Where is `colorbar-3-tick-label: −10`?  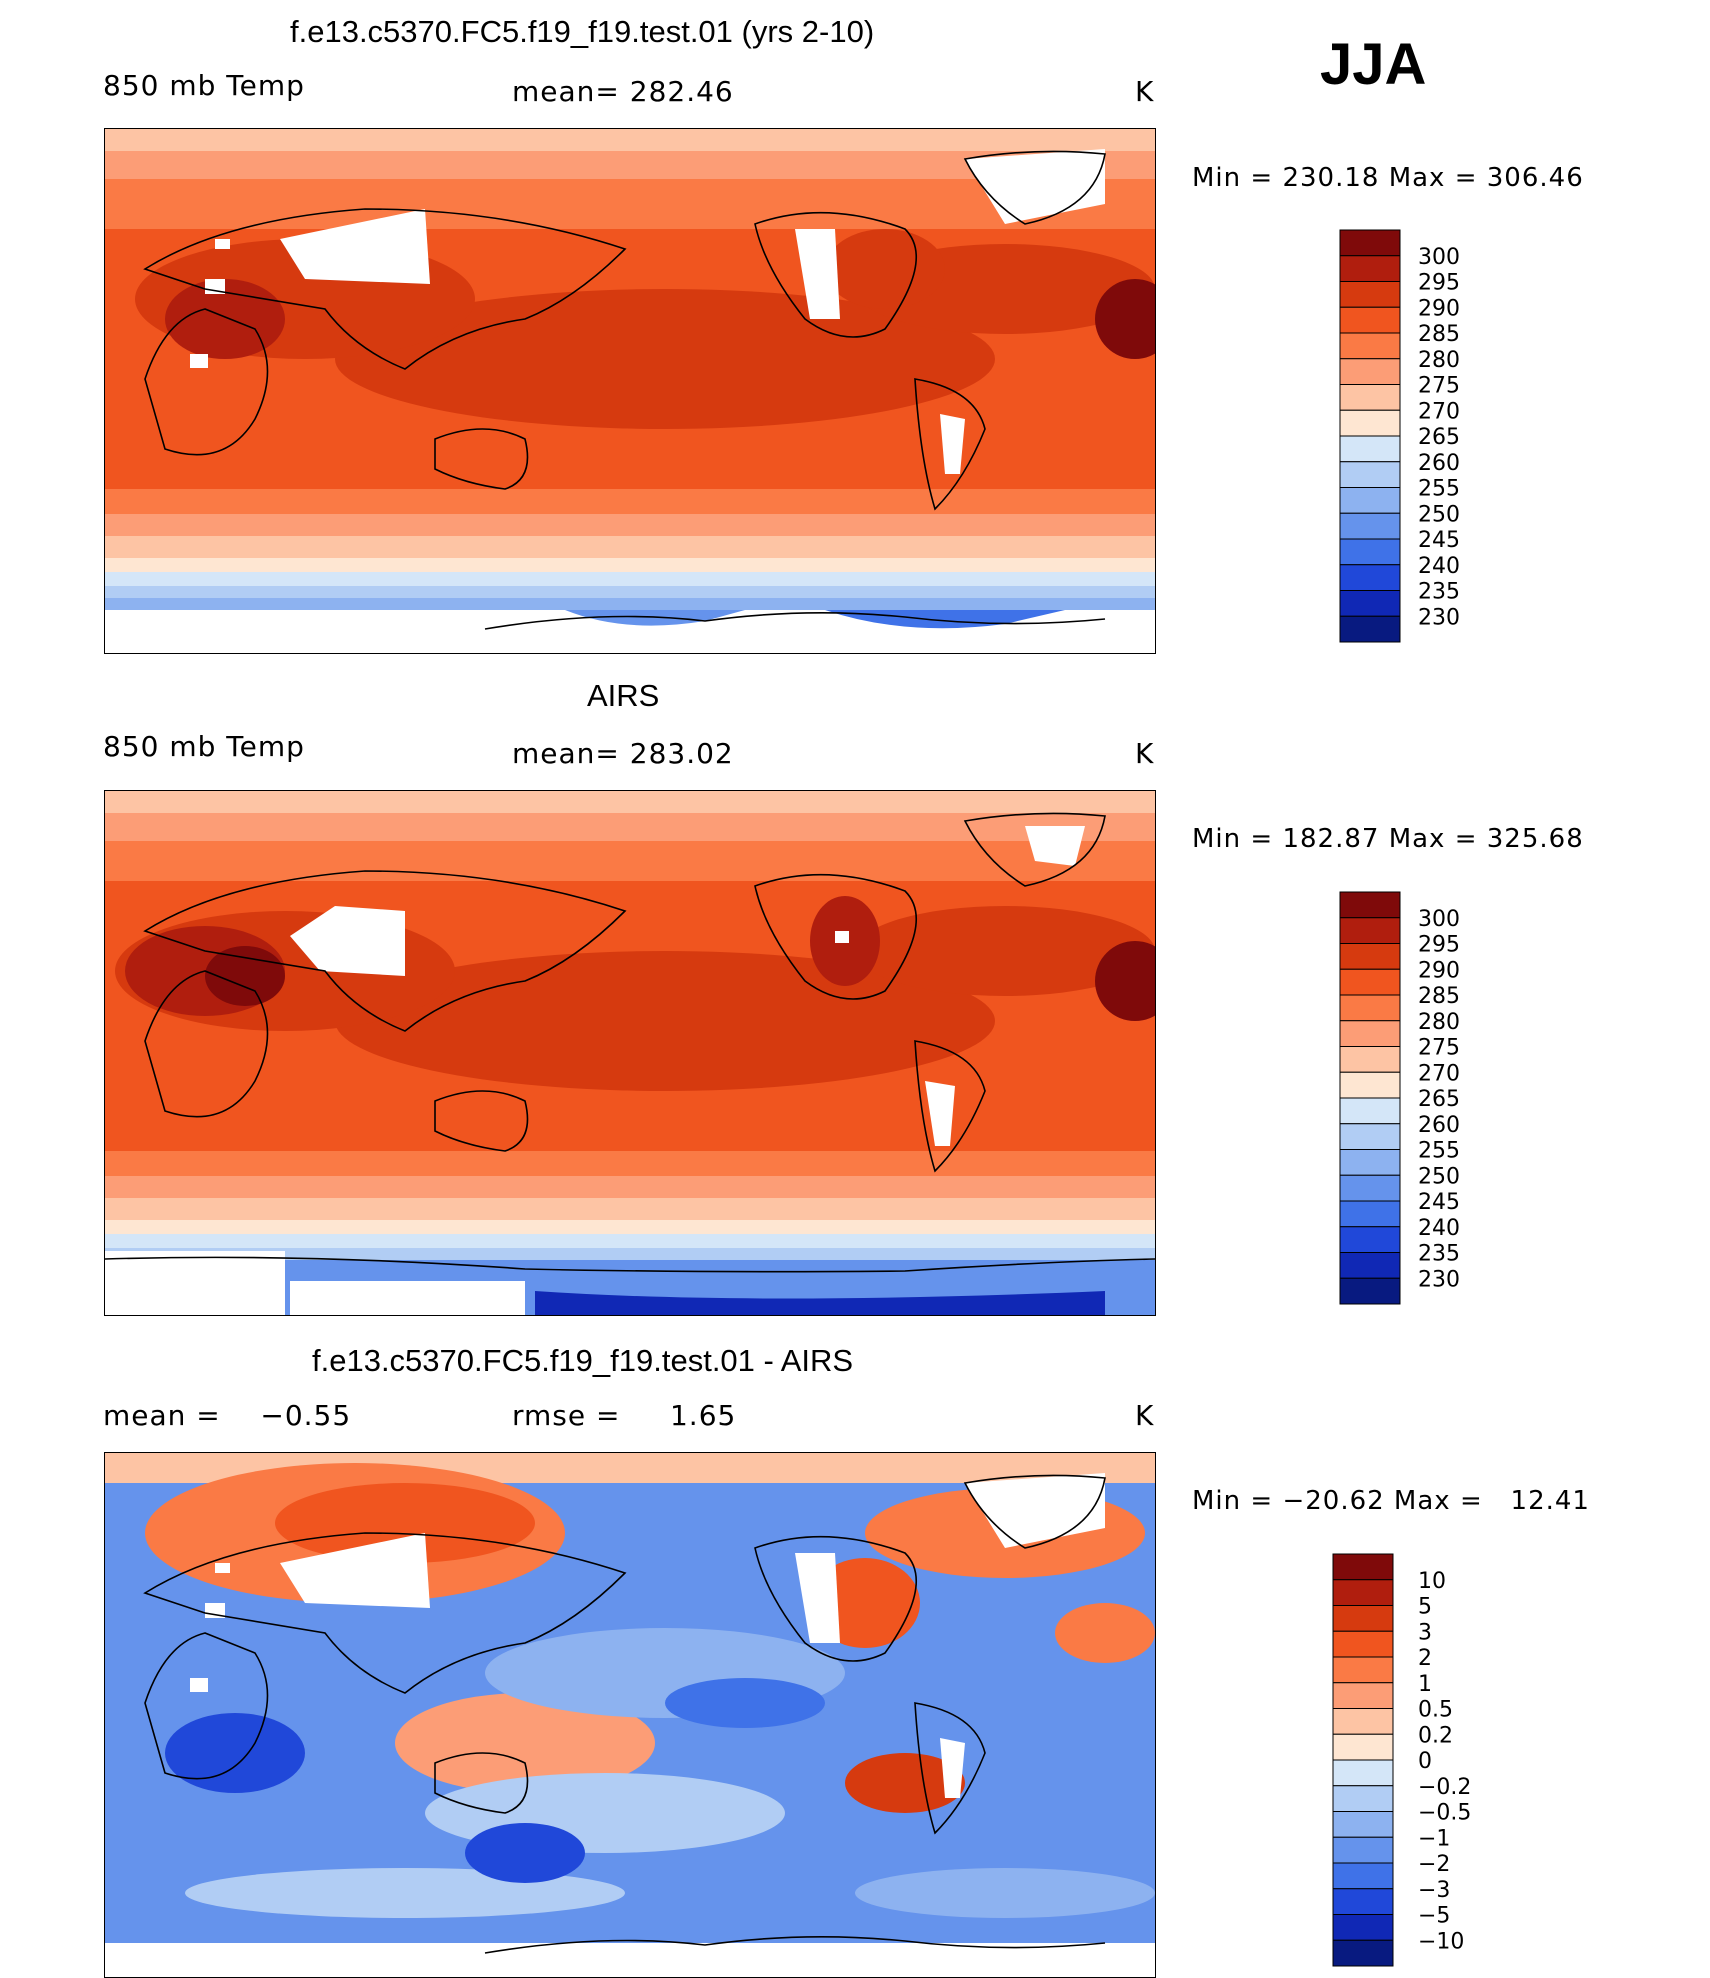 colorbar-3-tick-label: −10 is located at coordinates (1441, 1941).